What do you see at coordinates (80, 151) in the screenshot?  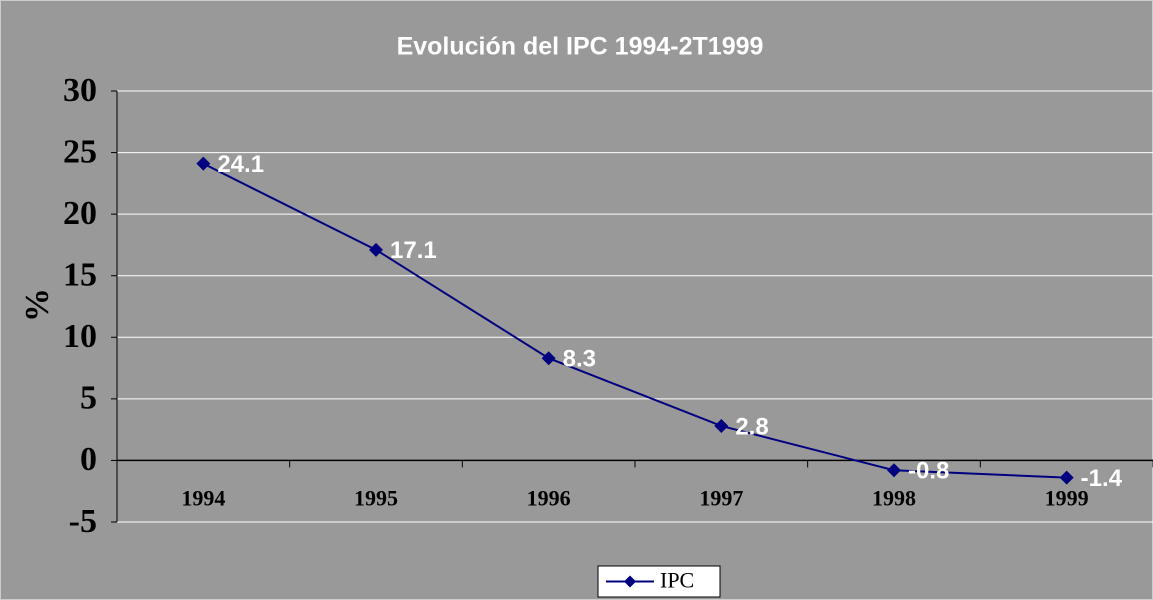 I see `y-tick-label: 25` at bounding box center [80, 151].